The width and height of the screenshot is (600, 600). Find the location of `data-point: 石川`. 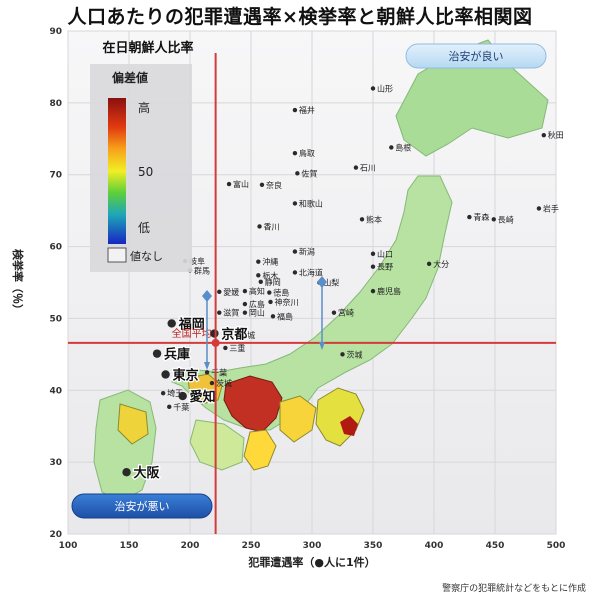

data-point: 石川 is located at coordinates (364, 168).